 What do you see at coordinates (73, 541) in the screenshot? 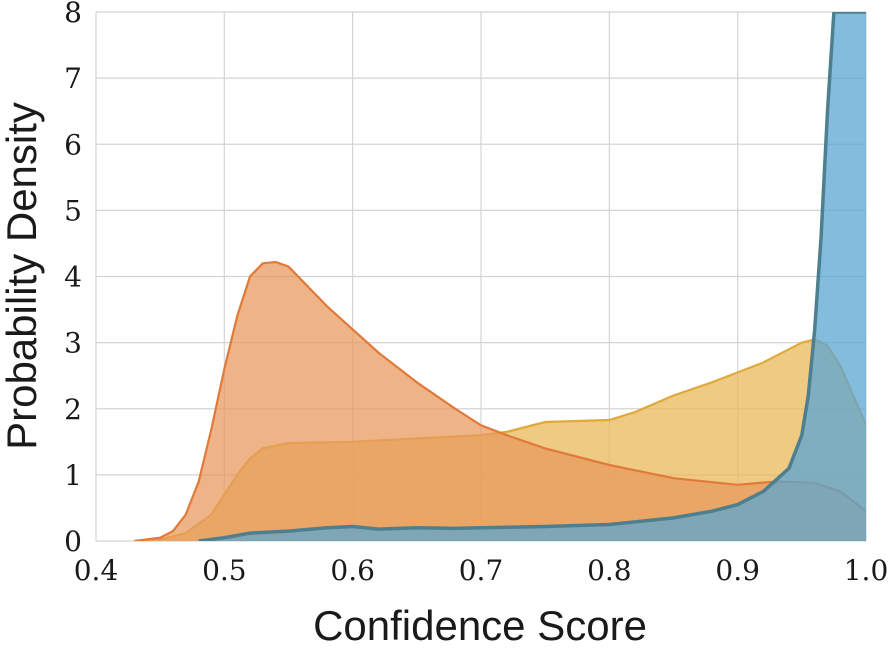
I see `y-tick-label: 0` at bounding box center [73, 541].